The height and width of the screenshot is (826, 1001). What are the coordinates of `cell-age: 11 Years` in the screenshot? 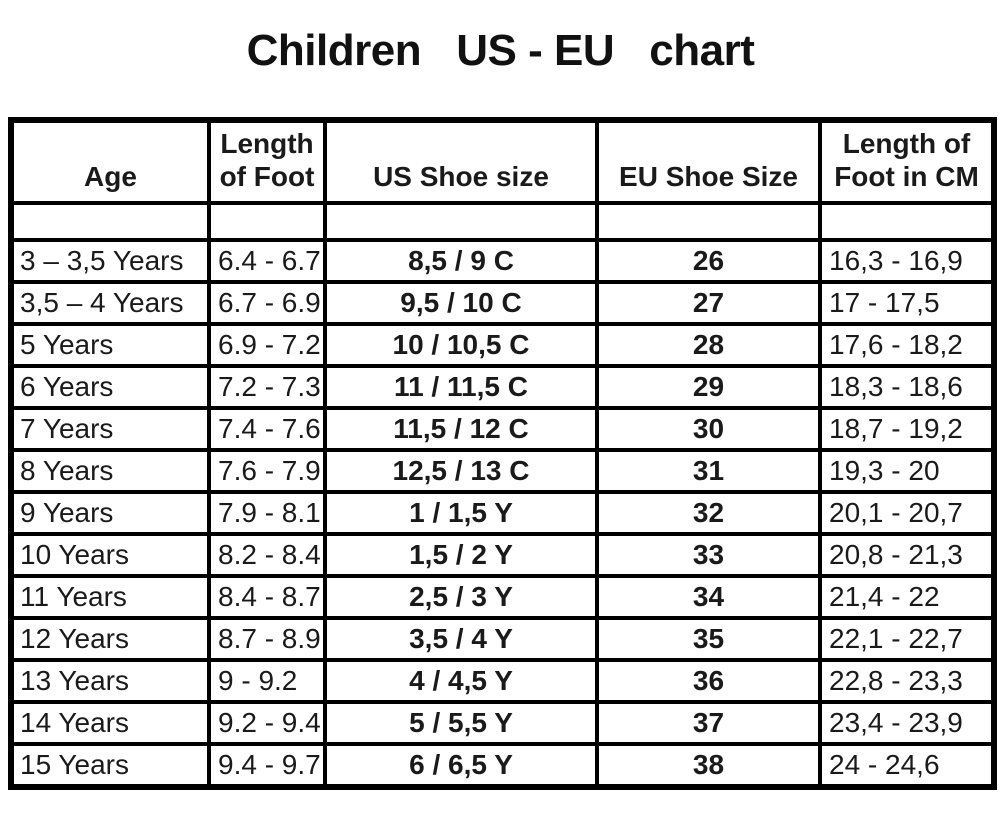 It's located at (110, 597).